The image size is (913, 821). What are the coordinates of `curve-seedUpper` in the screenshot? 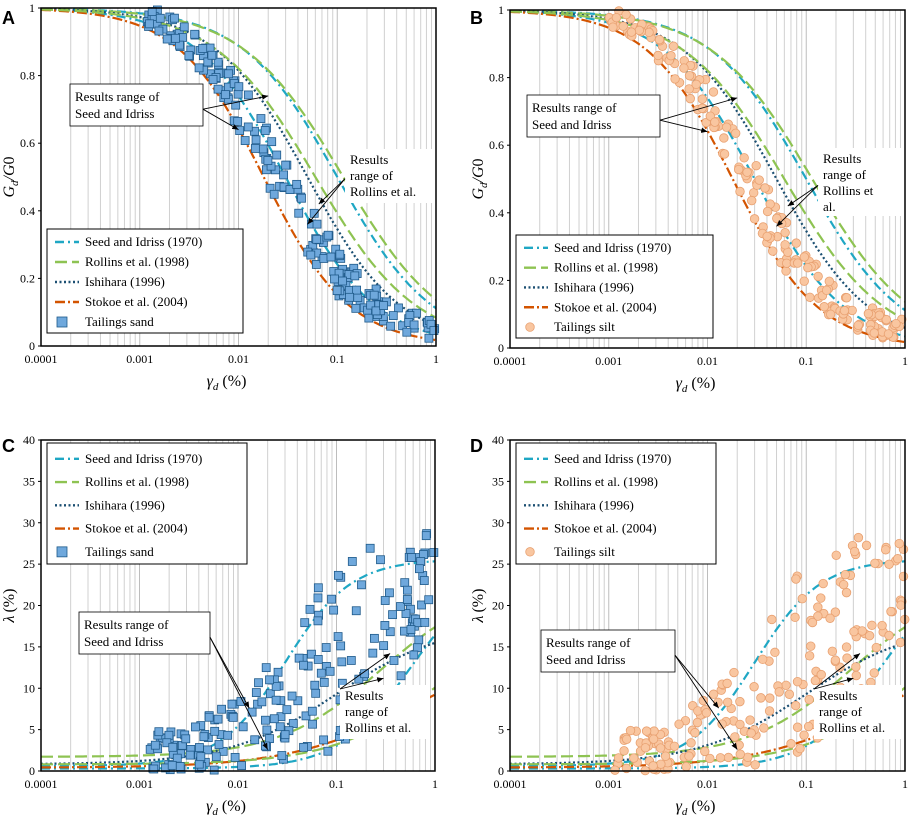 It's located at (708, 663).